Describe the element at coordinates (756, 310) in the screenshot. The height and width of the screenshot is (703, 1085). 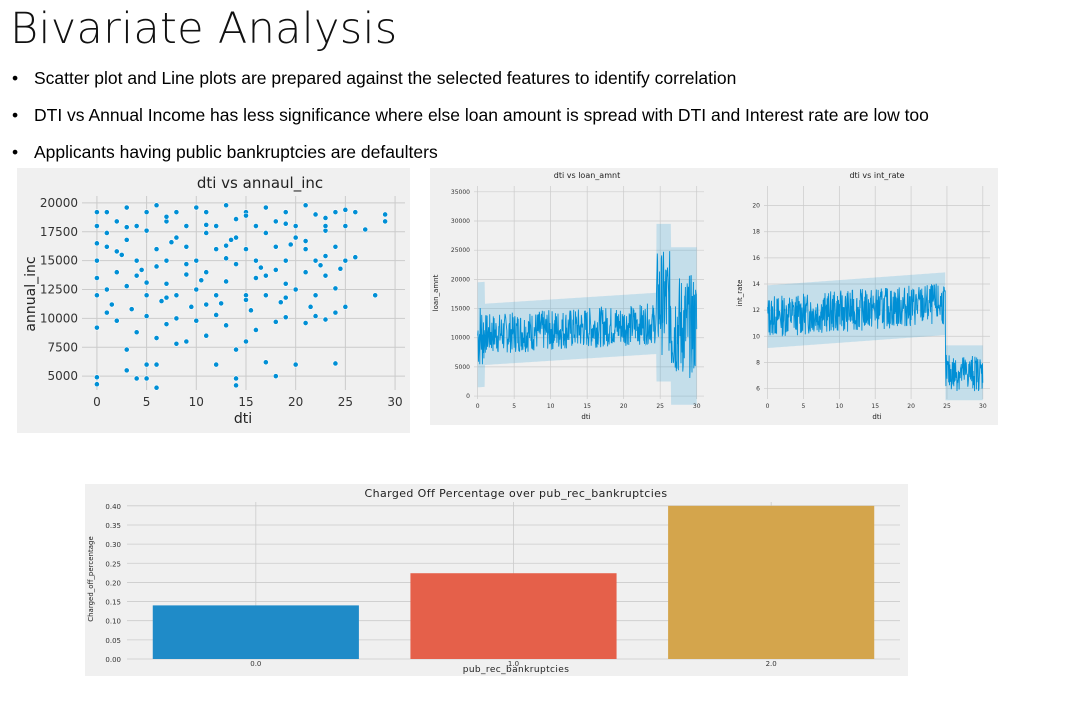
I see `y-tick-label: 12` at that location.